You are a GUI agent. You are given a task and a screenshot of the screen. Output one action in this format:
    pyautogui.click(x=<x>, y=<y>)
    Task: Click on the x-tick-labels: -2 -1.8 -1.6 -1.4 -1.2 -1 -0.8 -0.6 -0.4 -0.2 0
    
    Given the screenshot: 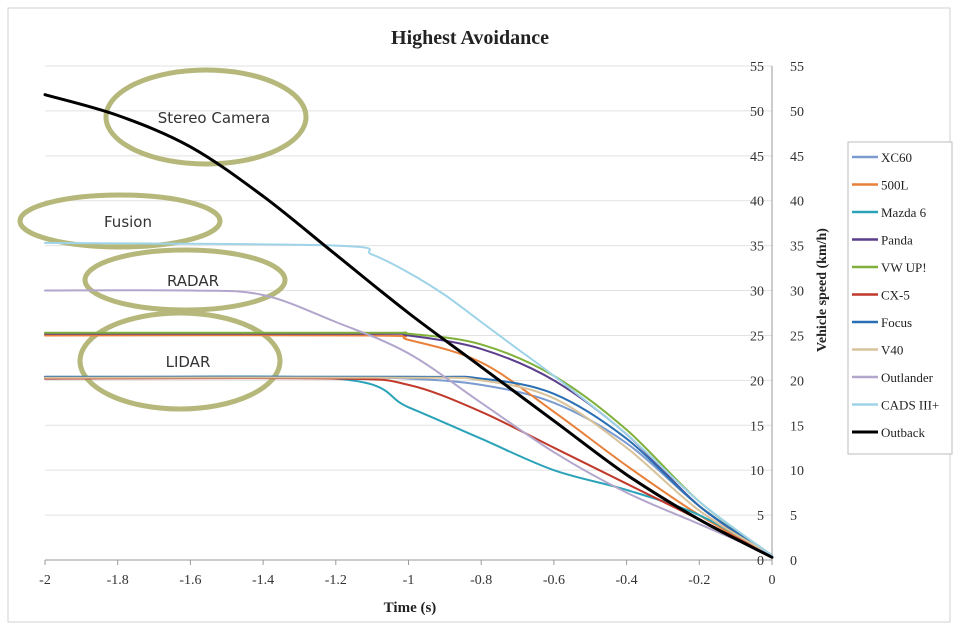 What is the action you would take?
    pyautogui.click(x=407, y=580)
    